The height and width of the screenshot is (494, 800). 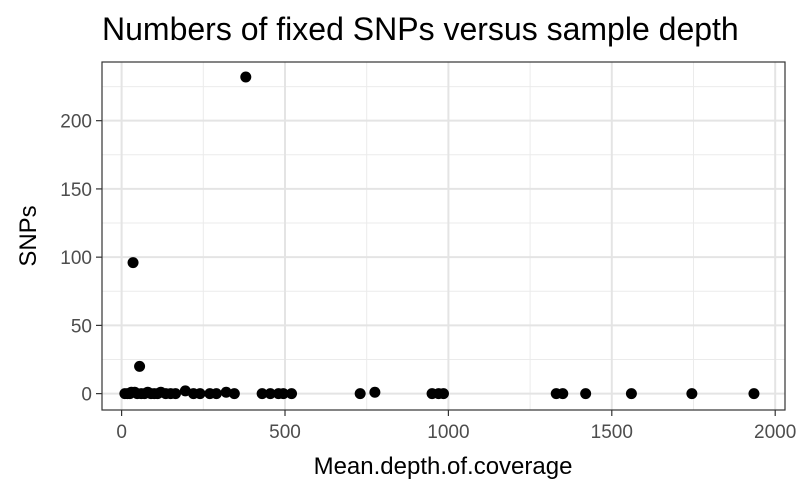 I want to click on x-tick-label: 1000, so click(x=448, y=432).